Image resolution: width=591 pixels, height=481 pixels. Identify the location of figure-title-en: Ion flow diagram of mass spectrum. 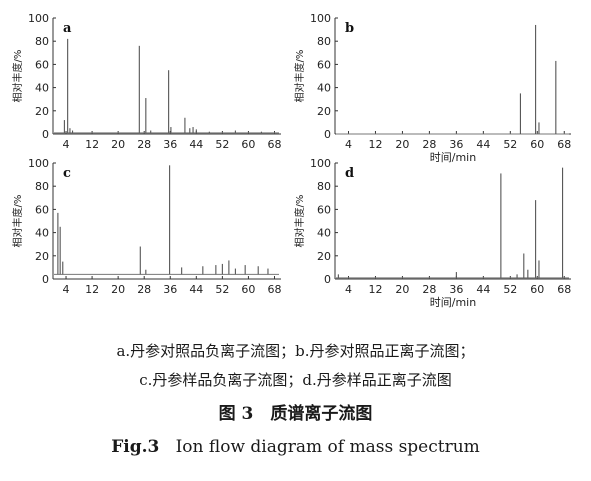
(327, 447).